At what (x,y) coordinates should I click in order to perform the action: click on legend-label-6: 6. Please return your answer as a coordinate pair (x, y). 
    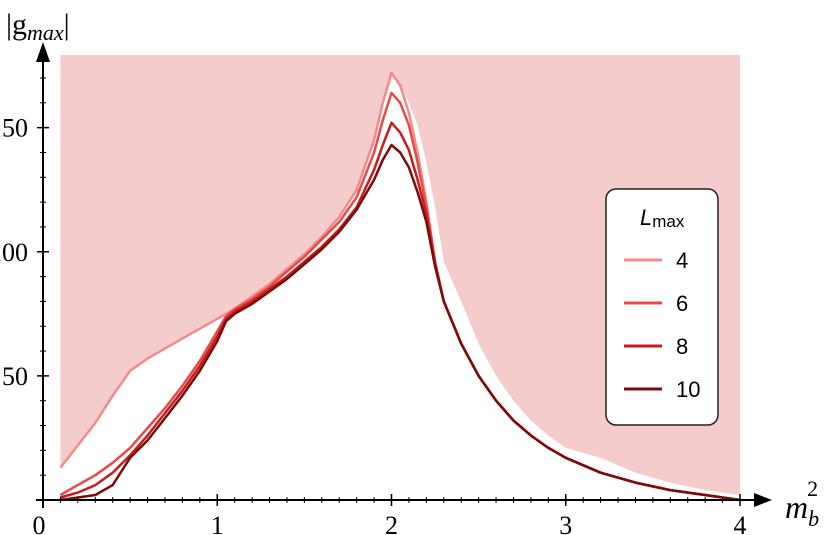
    Looking at the image, I should click on (682, 303).